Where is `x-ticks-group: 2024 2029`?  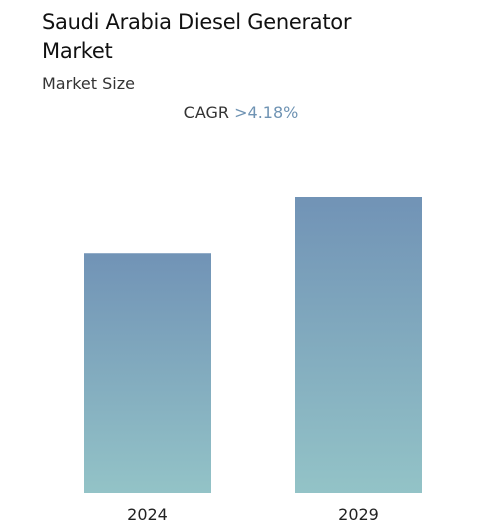 x-ticks-group: 2024 2029 is located at coordinates (253, 514).